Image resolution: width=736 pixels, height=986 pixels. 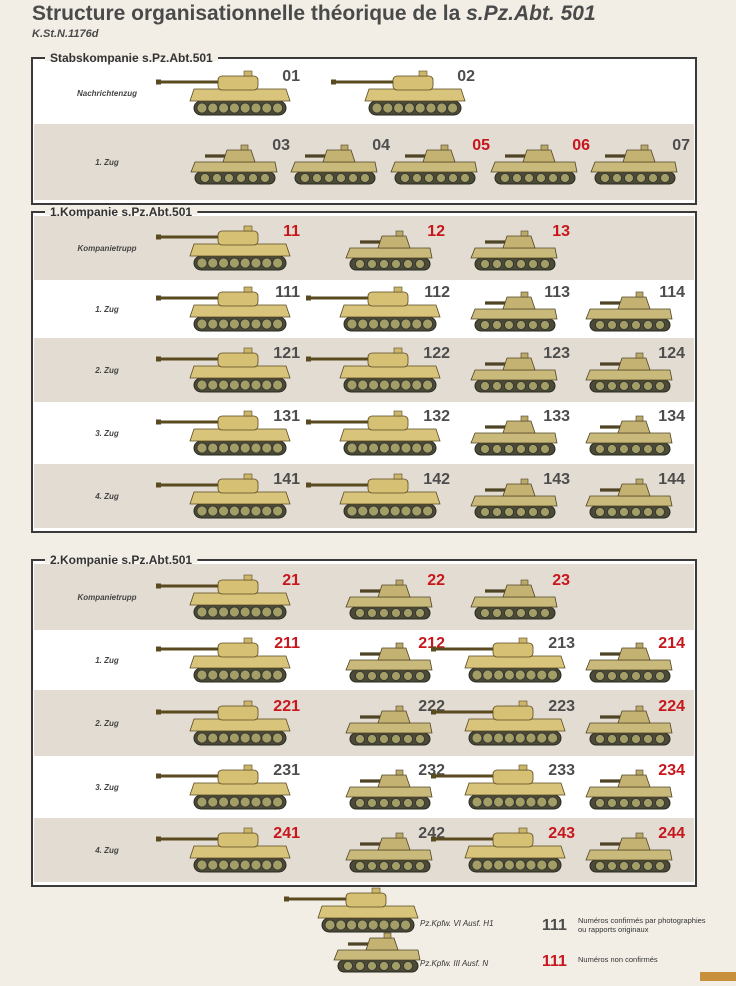 I want to click on row-label: 1. Zug, so click(x=107, y=660).